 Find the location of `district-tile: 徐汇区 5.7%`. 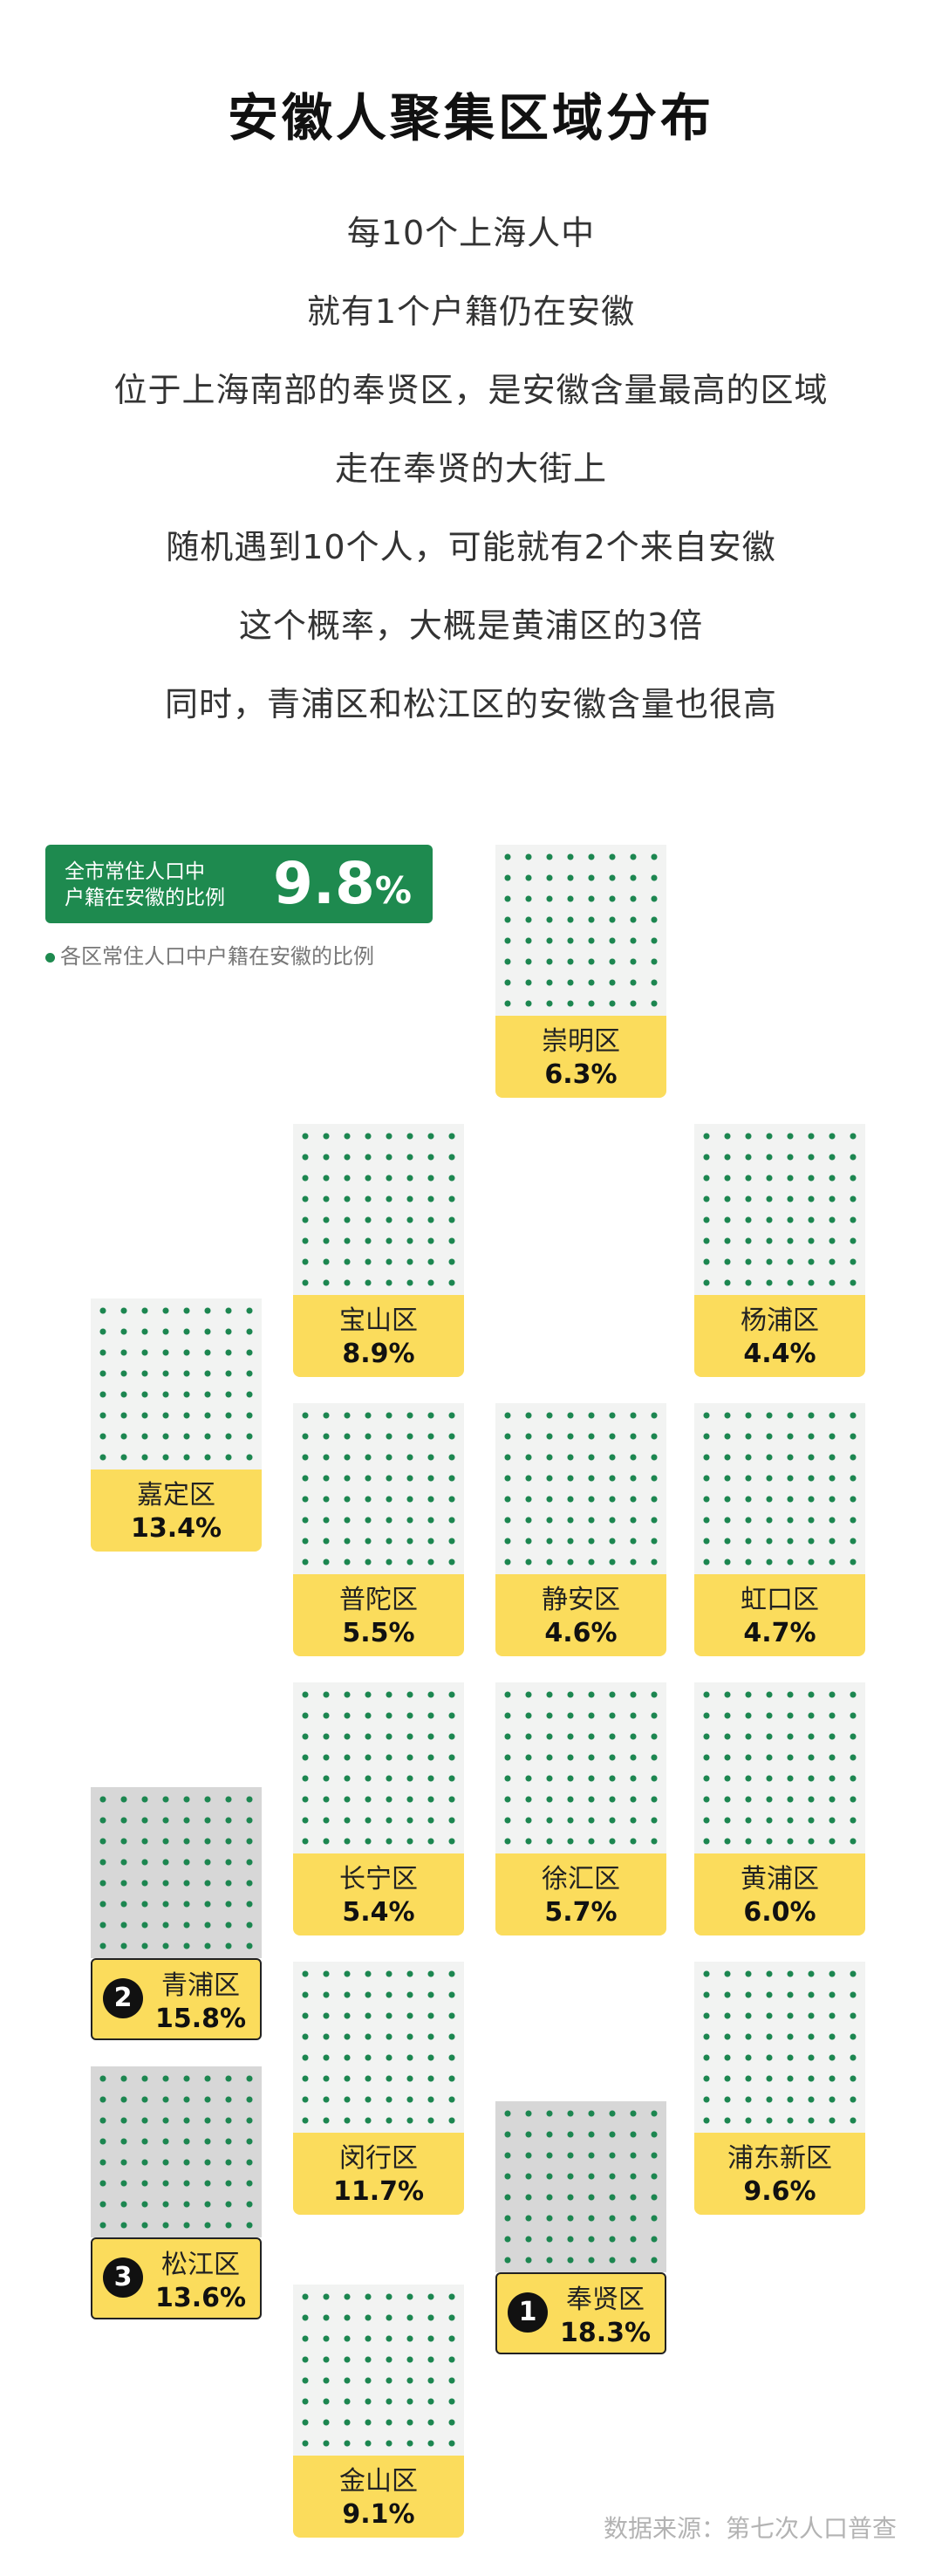

district-tile: 徐汇区 5.7% is located at coordinates (580, 1810).